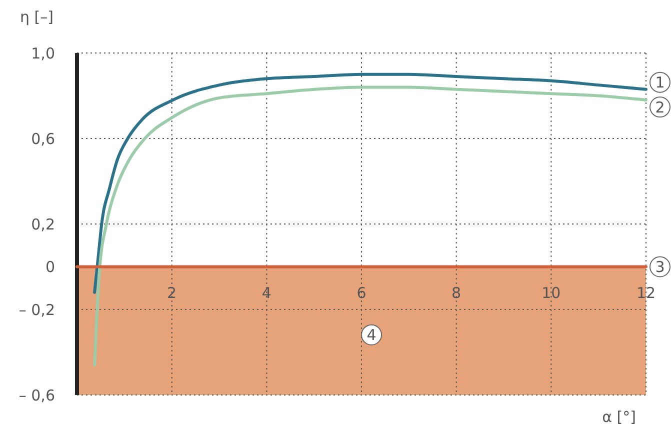 The height and width of the screenshot is (432, 671). Describe the element at coordinates (43, 53) in the screenshot. I see `y-tick-label: 1,0` at that location.